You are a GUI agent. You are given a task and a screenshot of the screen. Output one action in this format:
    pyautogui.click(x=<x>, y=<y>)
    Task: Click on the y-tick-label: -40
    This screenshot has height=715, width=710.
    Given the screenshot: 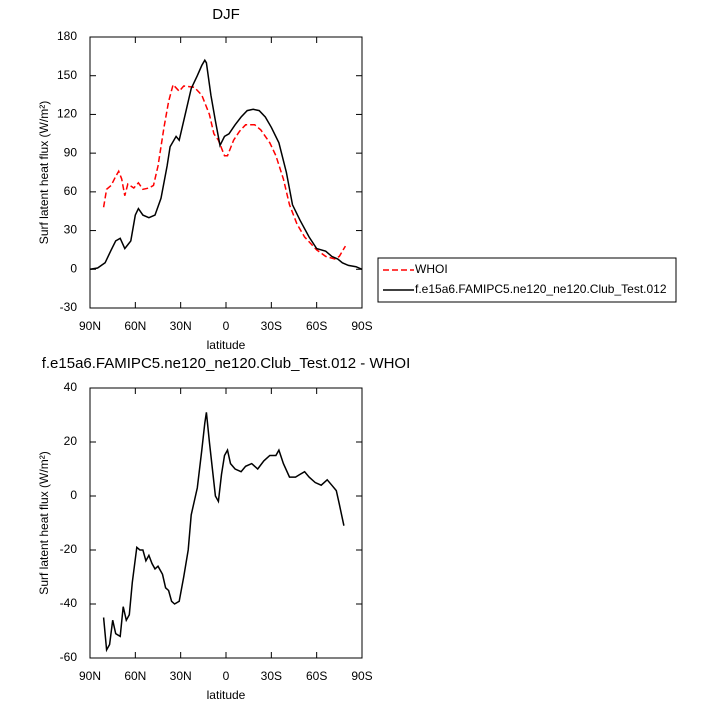 What is the action you would take?
    pyautogui.click(x=69, y=603)
    